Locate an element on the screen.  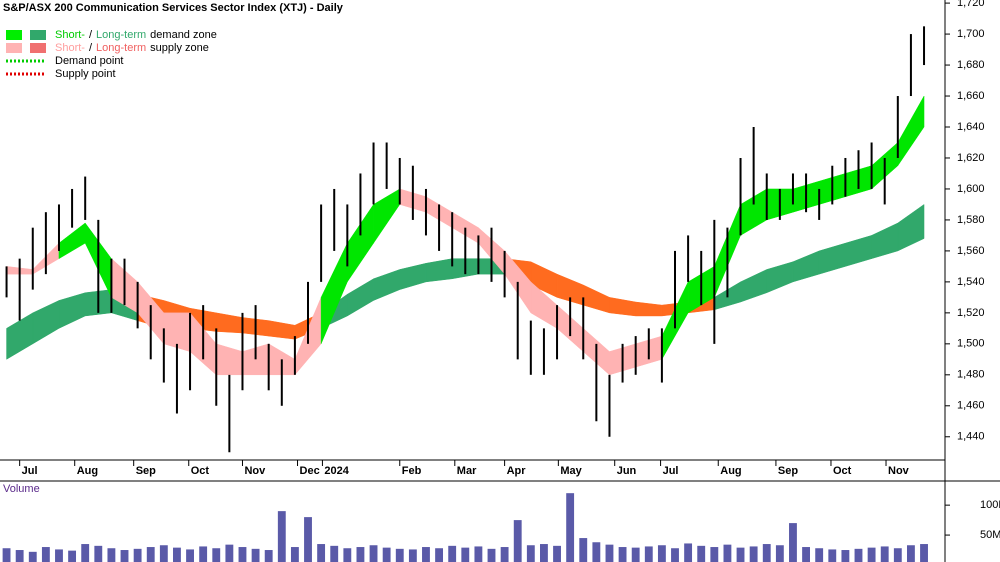
y-tick-label: 1,680 is located at coordinates (971, 65).